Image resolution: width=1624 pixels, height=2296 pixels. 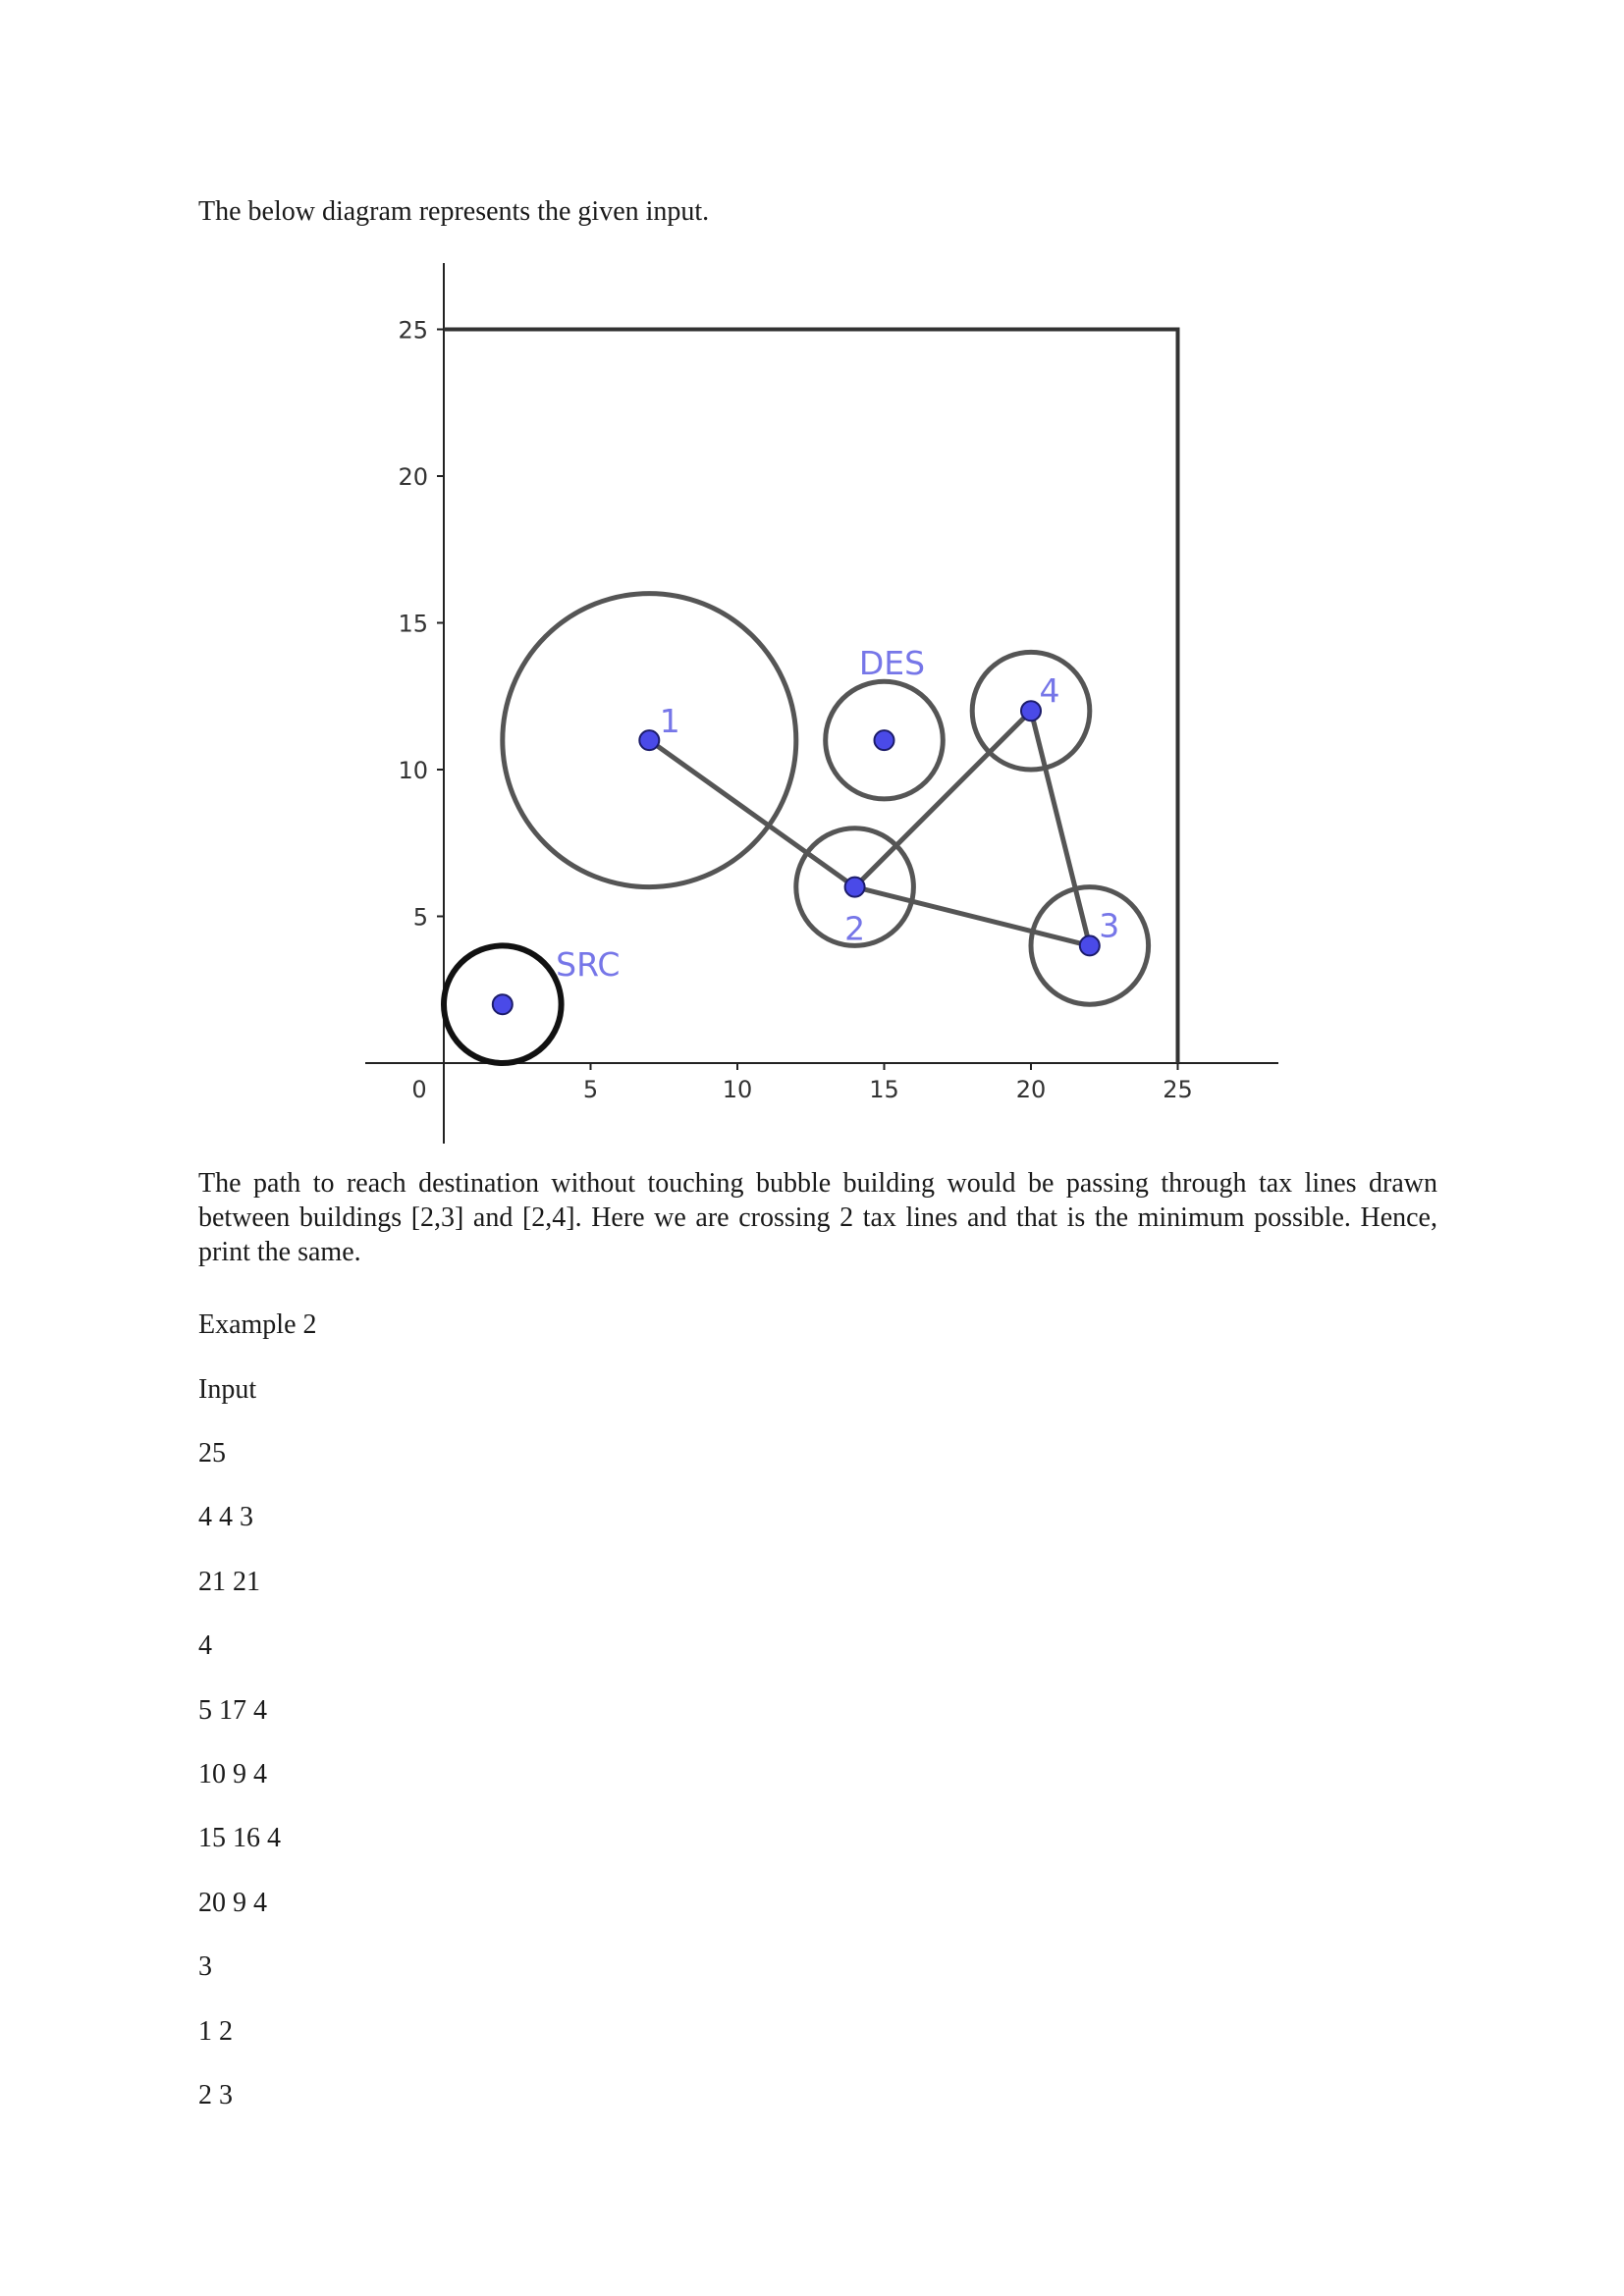 What do you see at coordinates (670, 721) in the screenshot?
I see `building-label: 1` at bounding box center [670, 721].